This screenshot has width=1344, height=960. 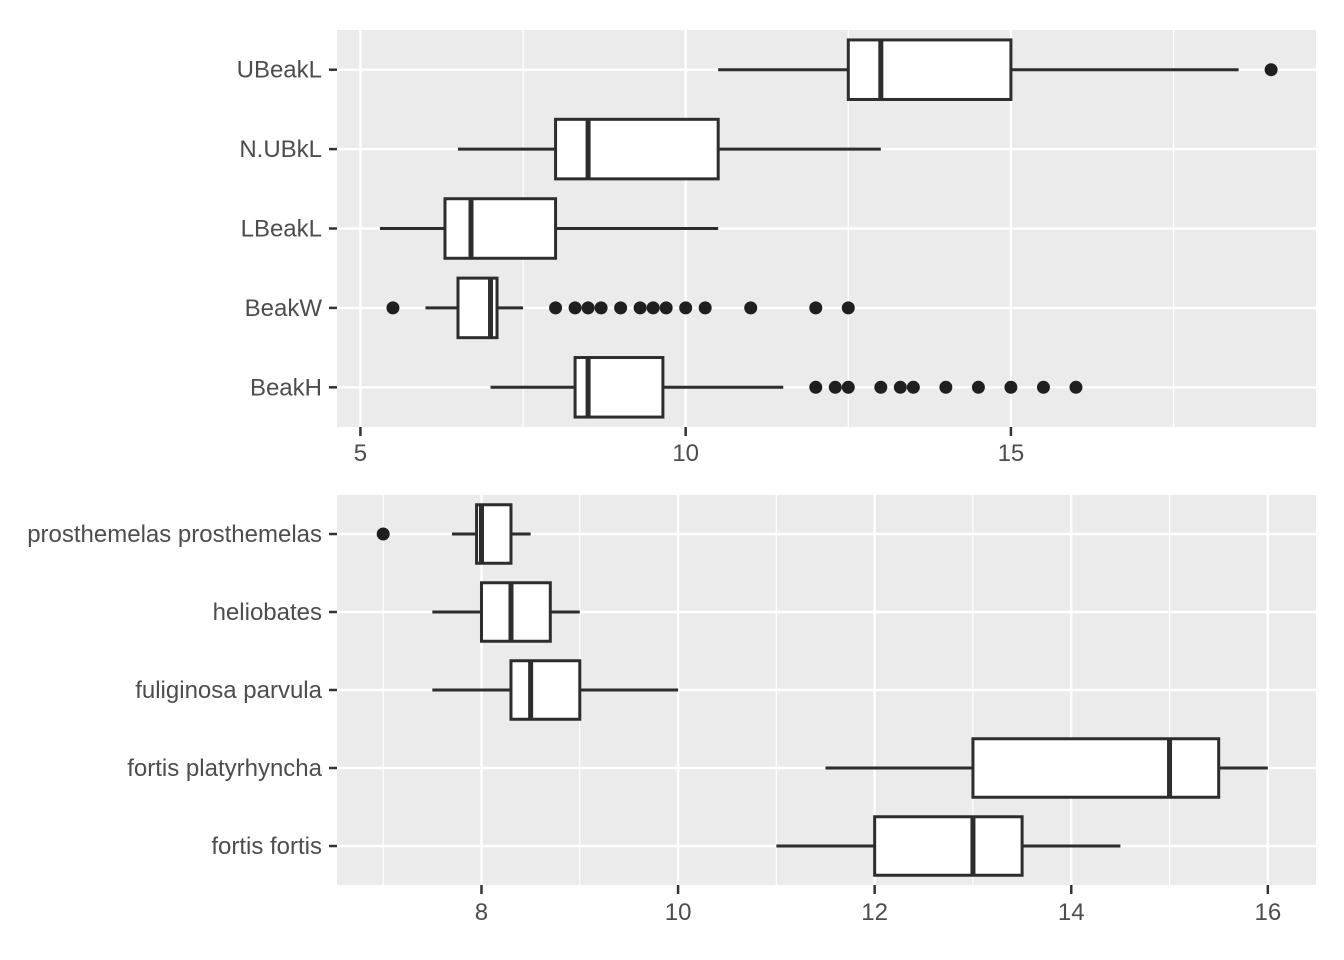 I want to click on x-axis-tick-label: 15, so click(x=1011, y=453).